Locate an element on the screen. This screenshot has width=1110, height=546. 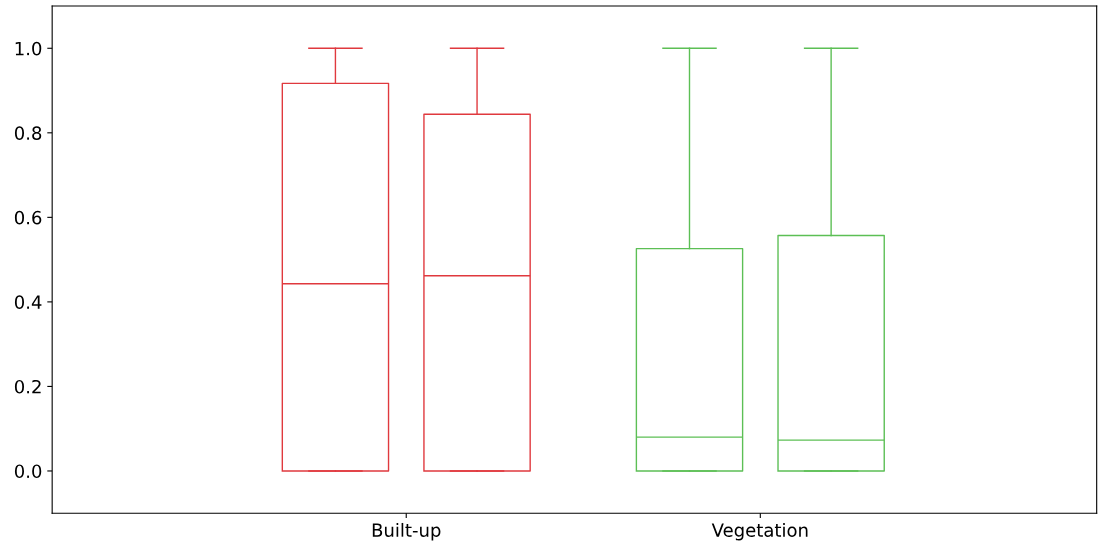
y-tick-label: 0.4 is located at coordinates (28, 302).